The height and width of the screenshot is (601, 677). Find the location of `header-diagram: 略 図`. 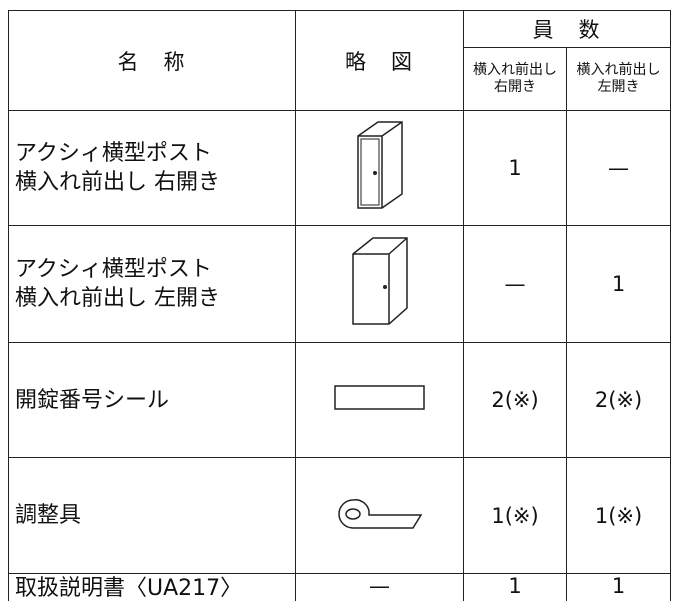

header-diagram: 略 図 is located at coordinates (379, 60).